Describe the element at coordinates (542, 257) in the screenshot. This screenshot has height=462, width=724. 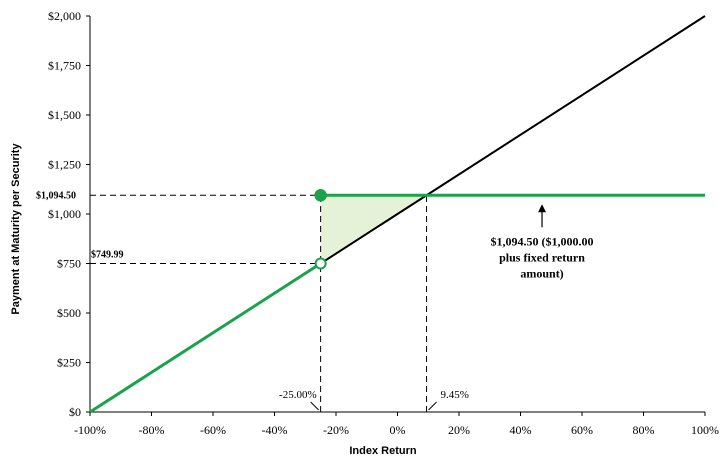
I see `annotation-line-1: plus fixed return` at that location.